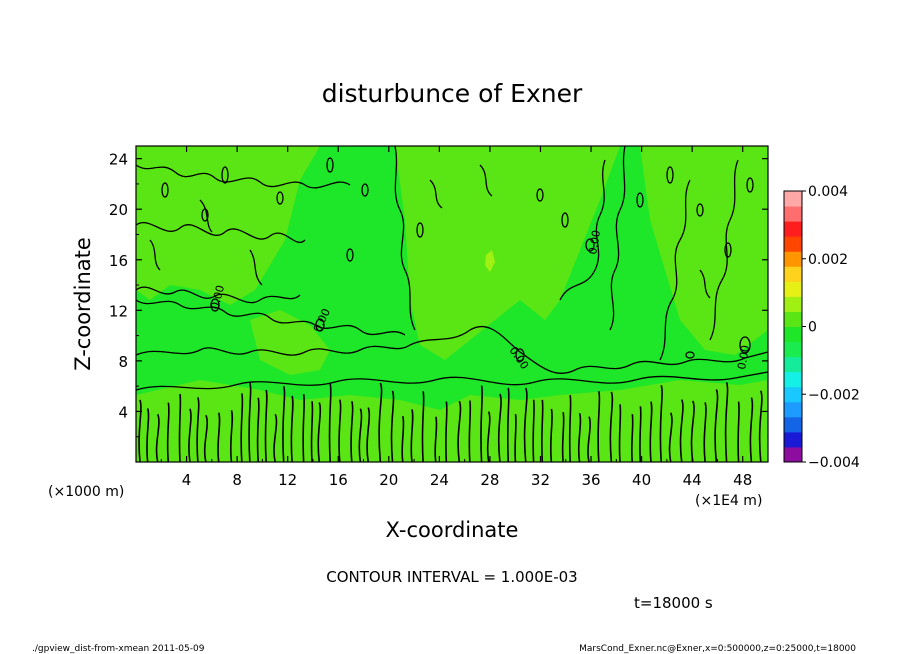 Image resolution: width=904 pixels, height=654 pixels. What do you see at coordinates (673, 603) in the screenshot?
I see `time-label: t=18000 s` at bounding box center [673, 603].